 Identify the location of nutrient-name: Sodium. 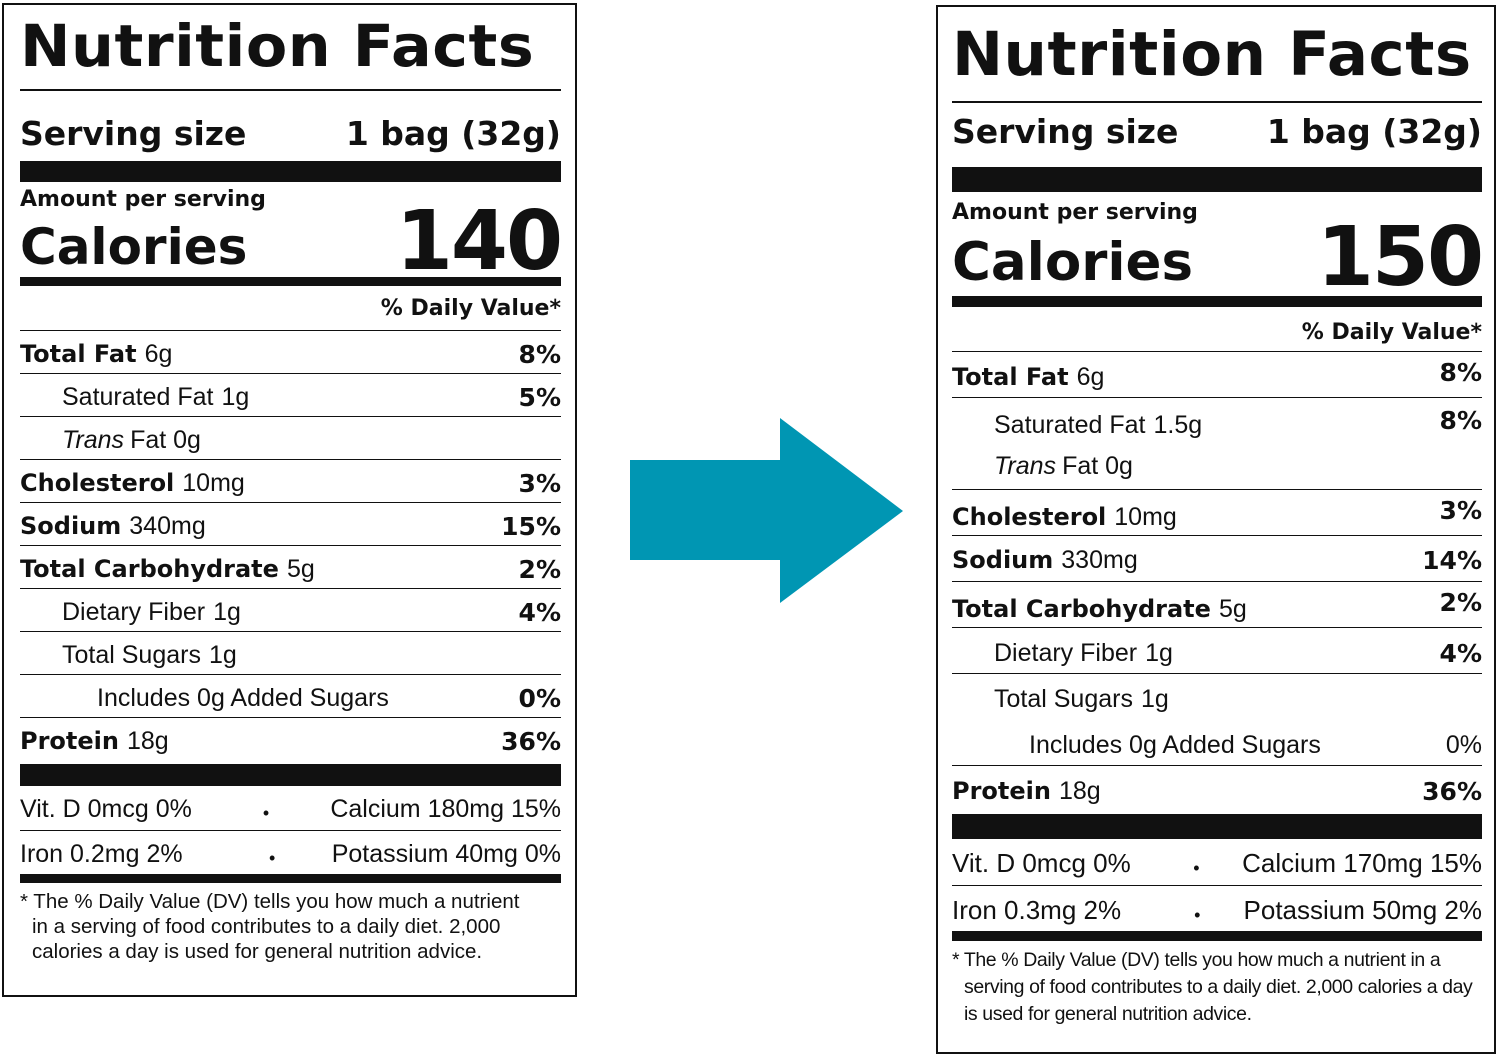
(1003, 560).